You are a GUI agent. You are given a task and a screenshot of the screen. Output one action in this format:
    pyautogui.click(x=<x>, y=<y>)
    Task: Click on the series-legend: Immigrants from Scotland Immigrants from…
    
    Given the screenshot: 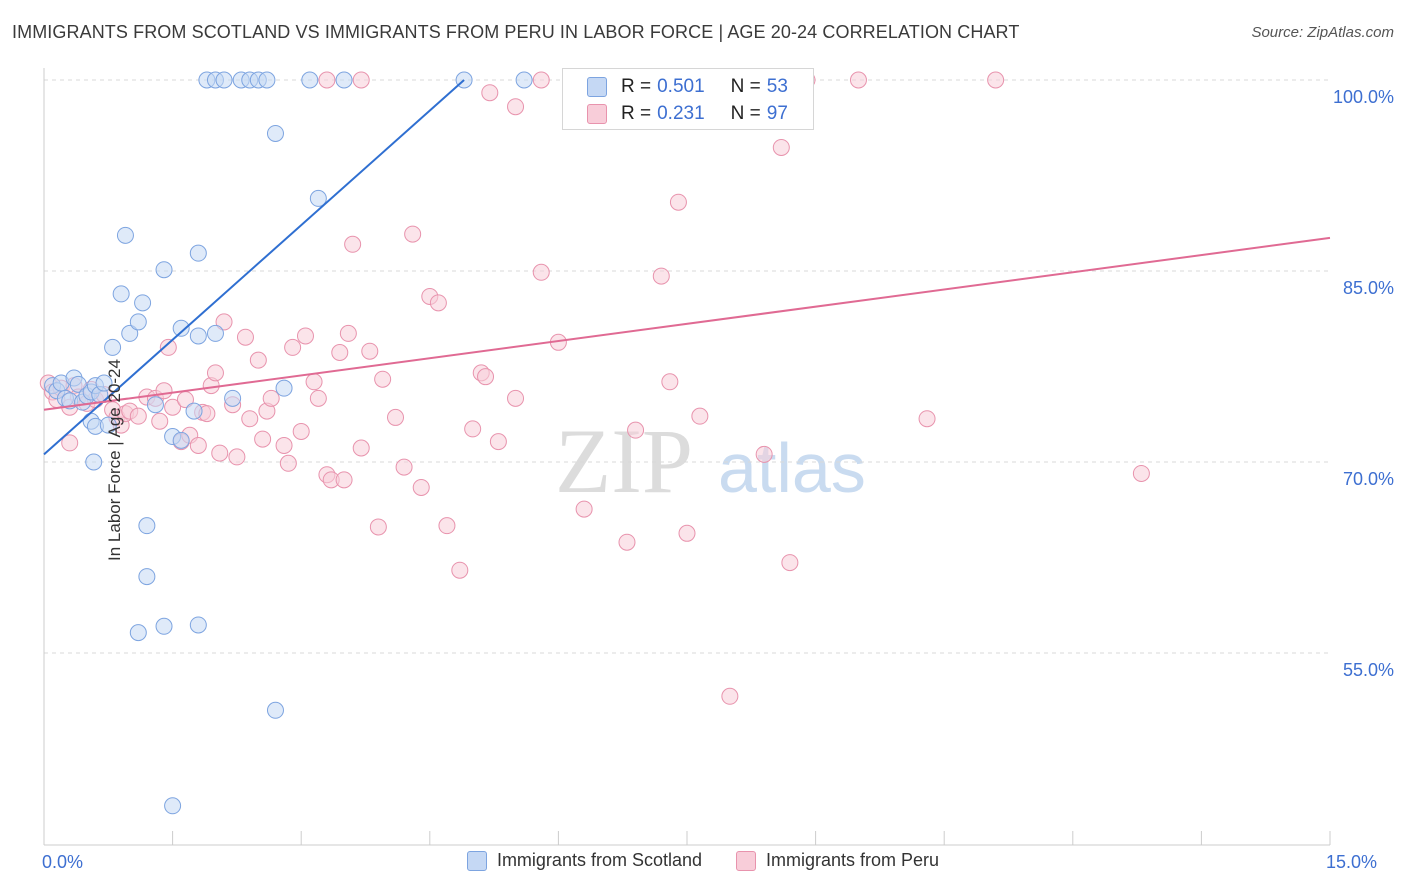 What is the action you would take?
    pyautogui.click(x=703, y=860)
    